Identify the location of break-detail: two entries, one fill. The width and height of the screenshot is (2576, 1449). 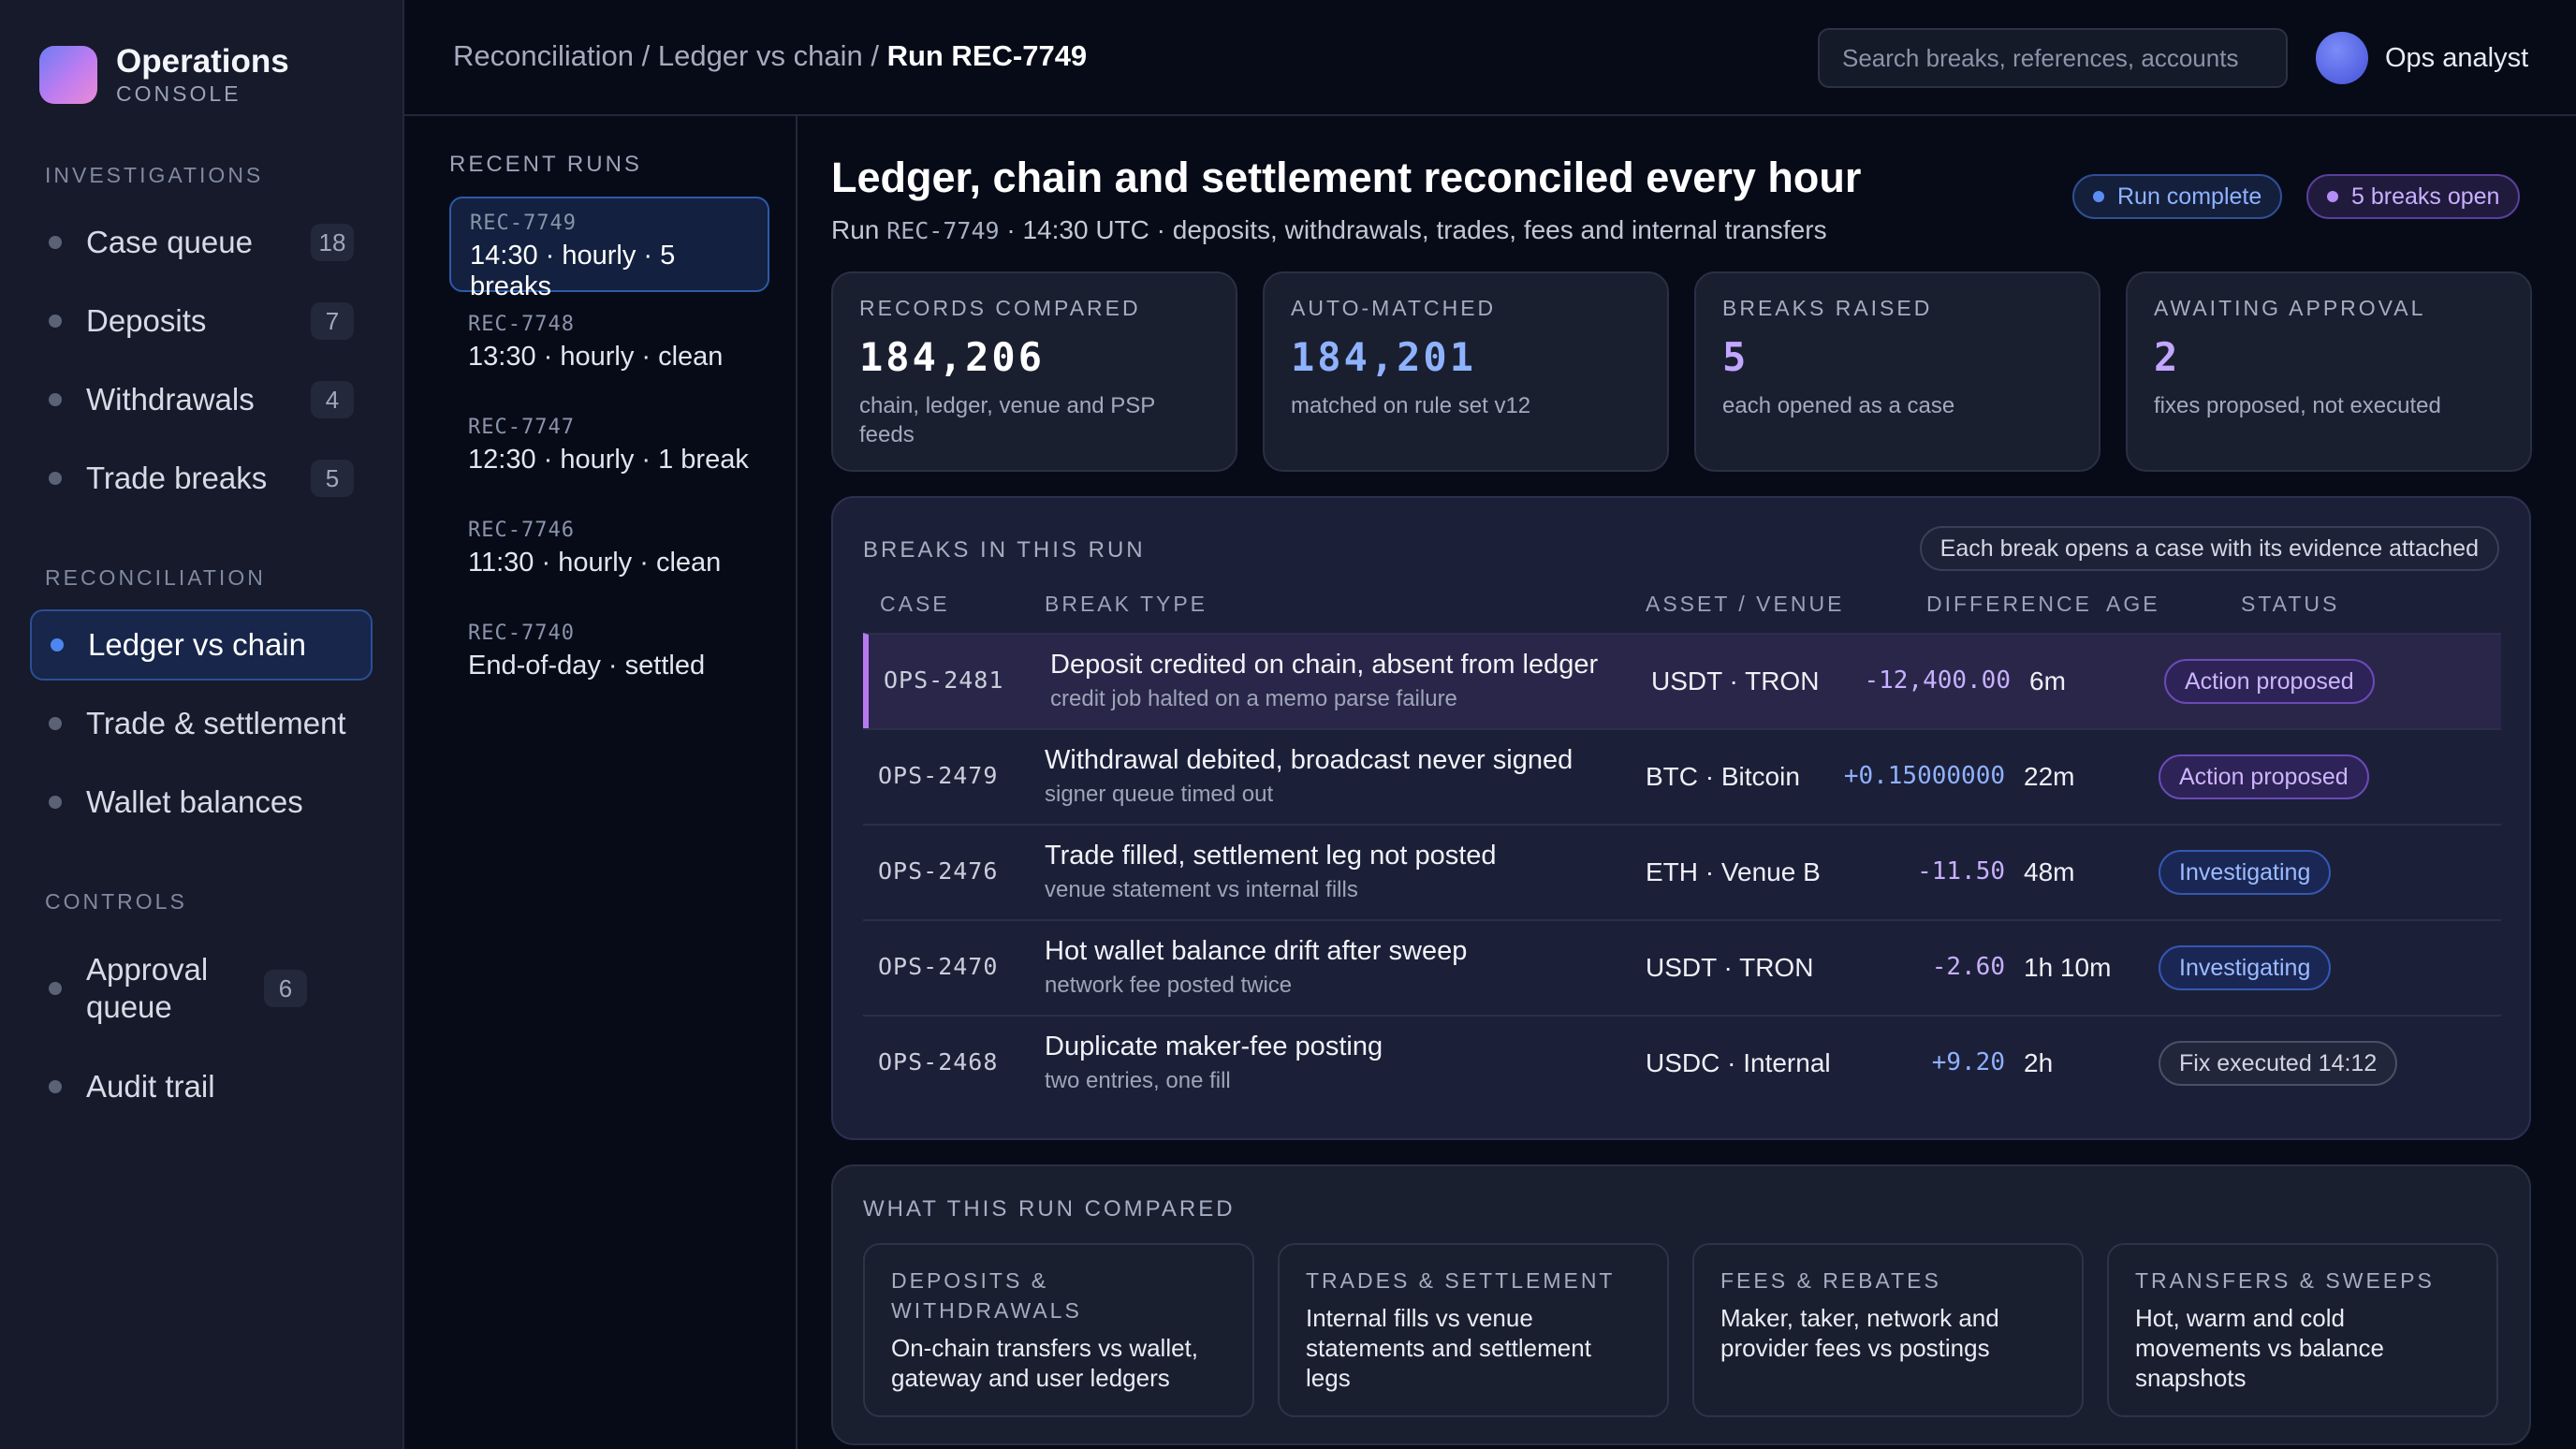
(1138, 1080).